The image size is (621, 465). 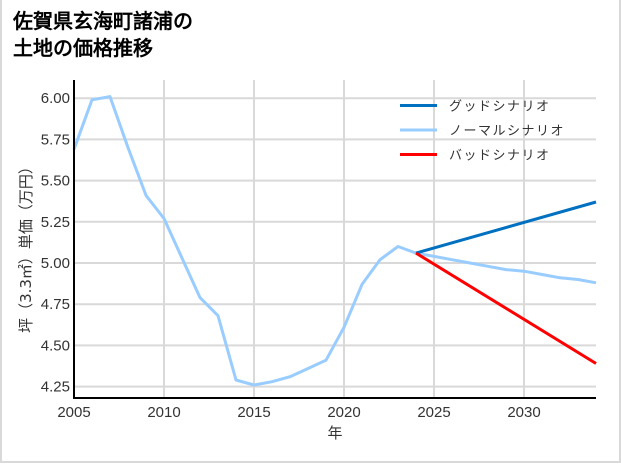 I want to click on chart-title-line-1: 佐賀県玄海町諸浦の, so click(x=103, y=21).